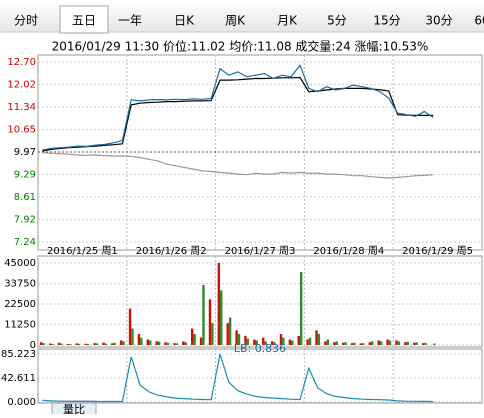 The width and height of the screenshot is (484, 418). What do you see at coordinates (237, 115) in the screenshot?
I see `series-line` at bounding box center [237, 115].